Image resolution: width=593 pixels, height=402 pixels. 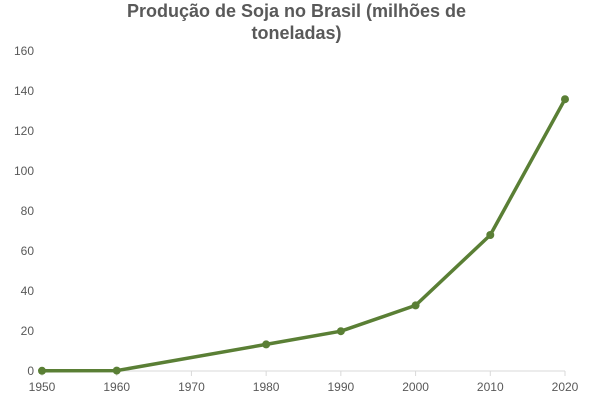 What do you see at coordinates (341, 387) in the screenshot?
I see `x-tick-label-1990: 1990` at bounding box center [341, 387].